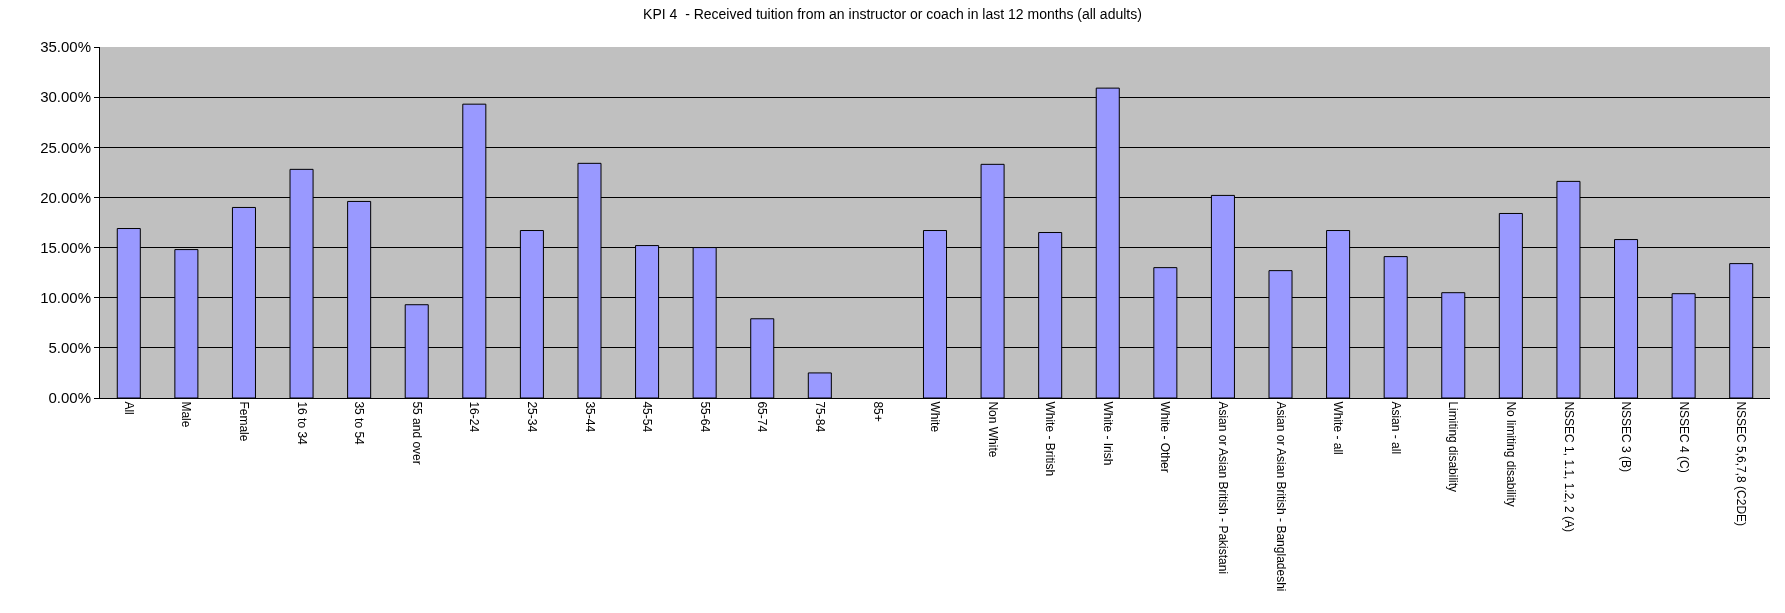 The height and width of the screenshot is (613, 1785). What do you see at coordinates (647, 417) in the screenshot?
I see `x-tick-label: 45-54` at bounding box center [647, 417].